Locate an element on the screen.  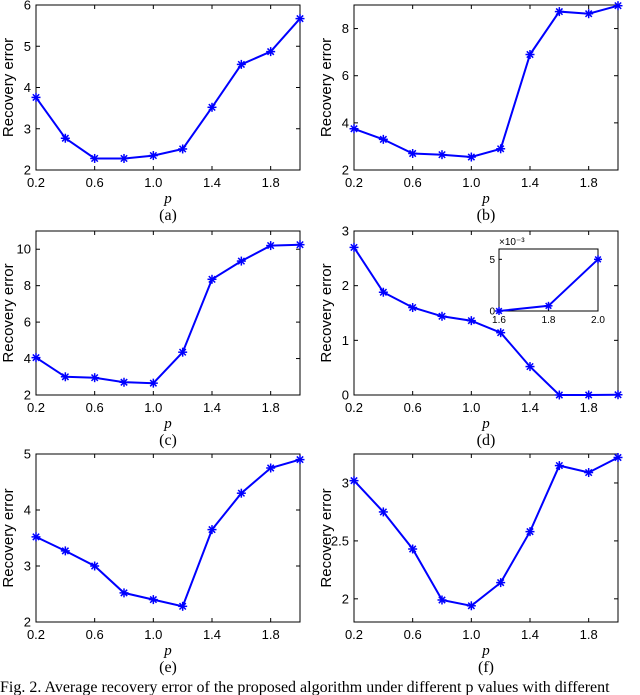
y-tick-label: 6 is located at coordinates (27, 6).